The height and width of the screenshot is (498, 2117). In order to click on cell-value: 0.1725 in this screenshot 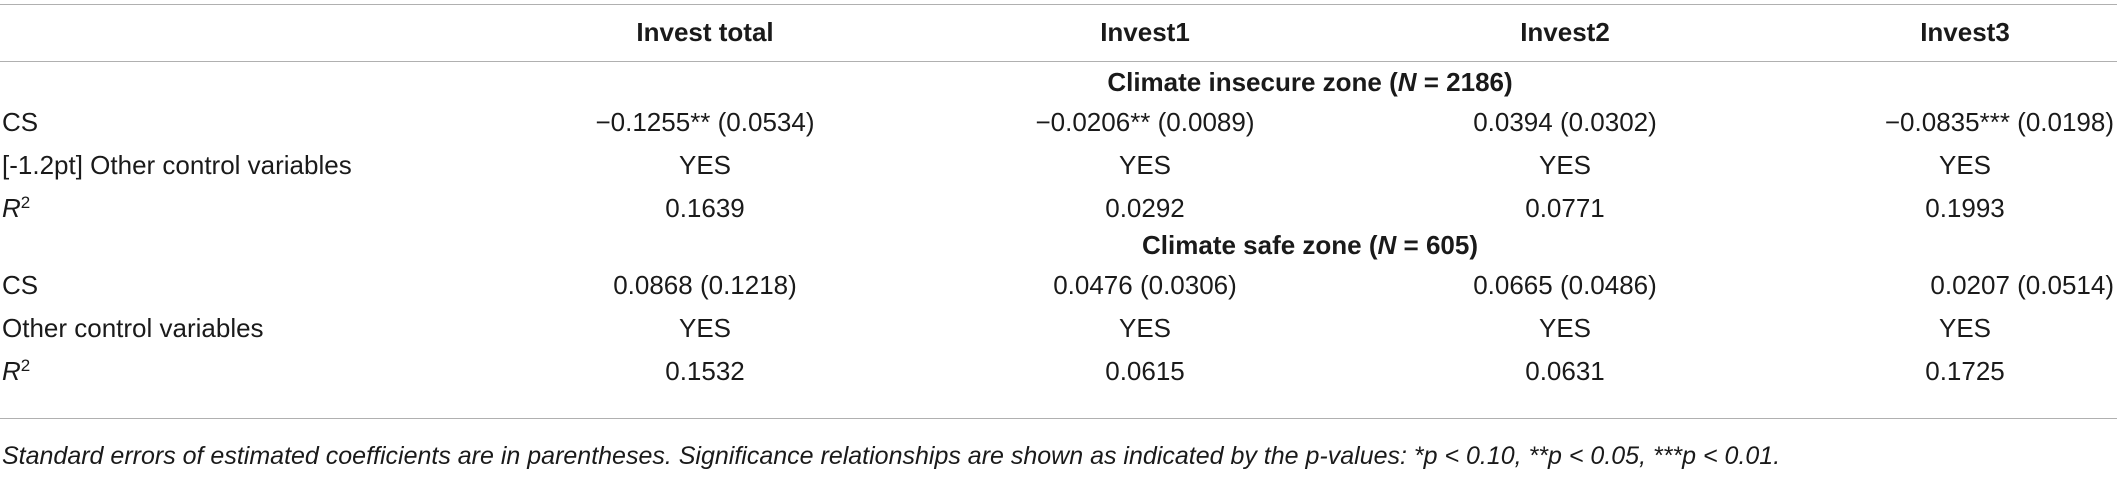, I will do `click(1965, 371)`.